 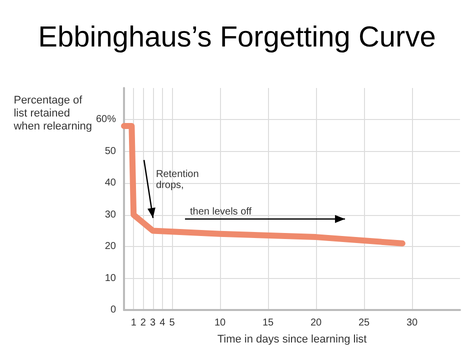 What do you see at coordinates (110, 246) in the screenshot?
I see `y-tick-label: 20` at bounding box center [110, 246].